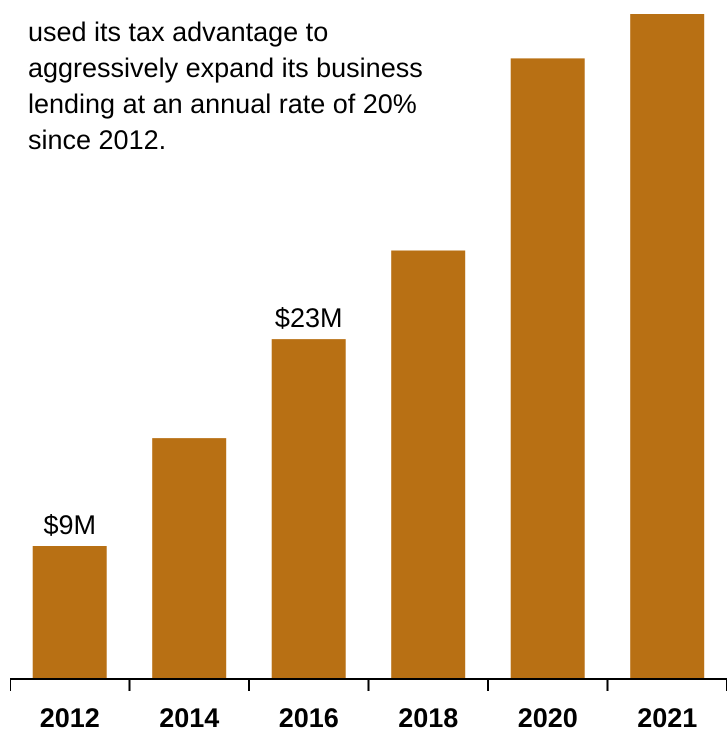 The width and height of the screenshot is (727, 732). What do you see at coordinates (226, 86) in the screenshot?
I see `annotation: used its tax advantage to aggressively expand its business lending at an annual rate of 20% since 2012.` at bounding box center [226, 86].